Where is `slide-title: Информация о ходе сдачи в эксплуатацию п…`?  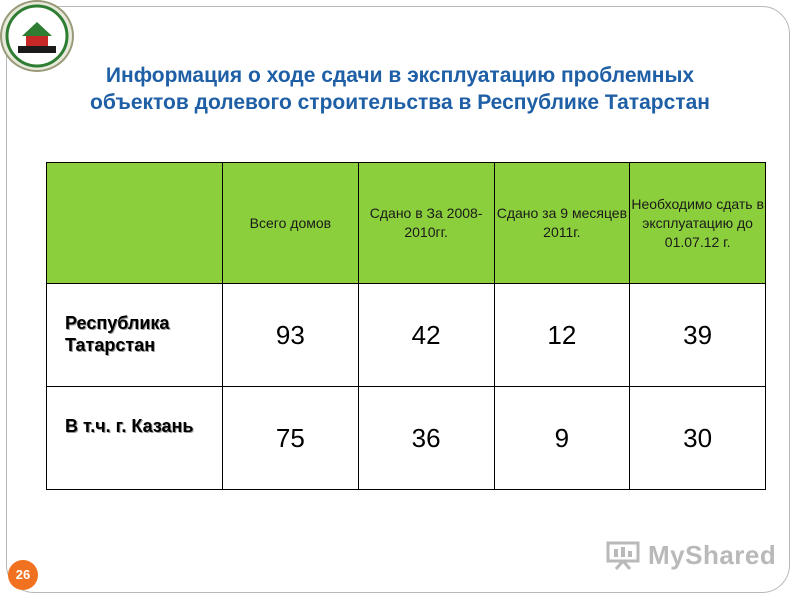 slide-title: Информация о ходе сдачи в эксплуатацию п… is located at coordinates (400, 89).